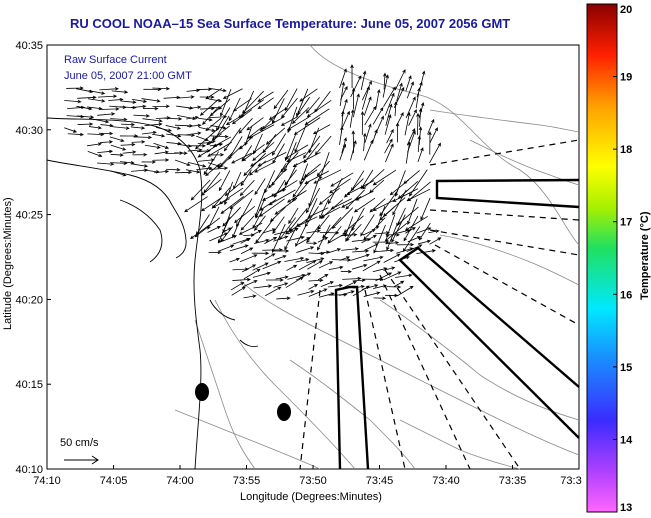 The image size is (651, 518). I want to click on colorbar-label: Temperature (°C), so click(645, 255).